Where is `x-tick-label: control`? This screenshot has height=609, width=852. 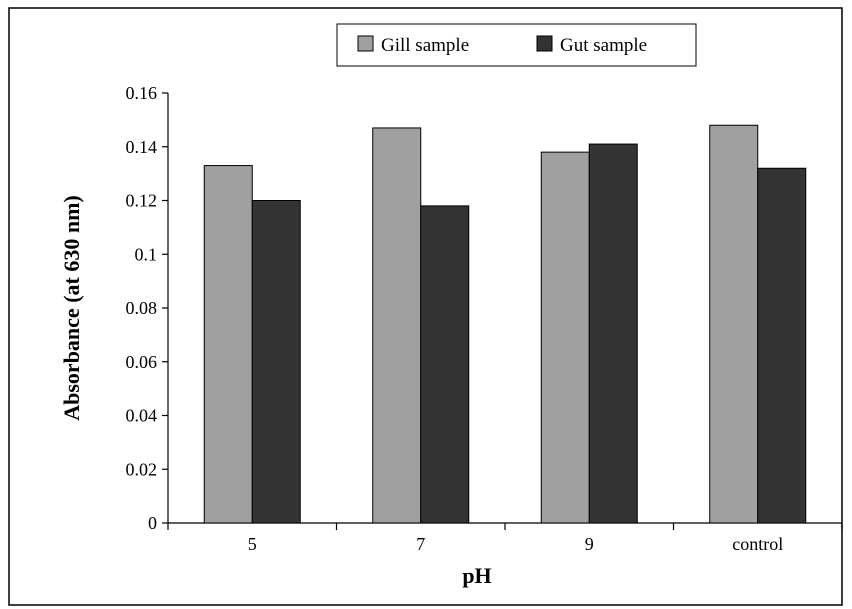 x-tick-label: control is located at coordinates (757, 544).